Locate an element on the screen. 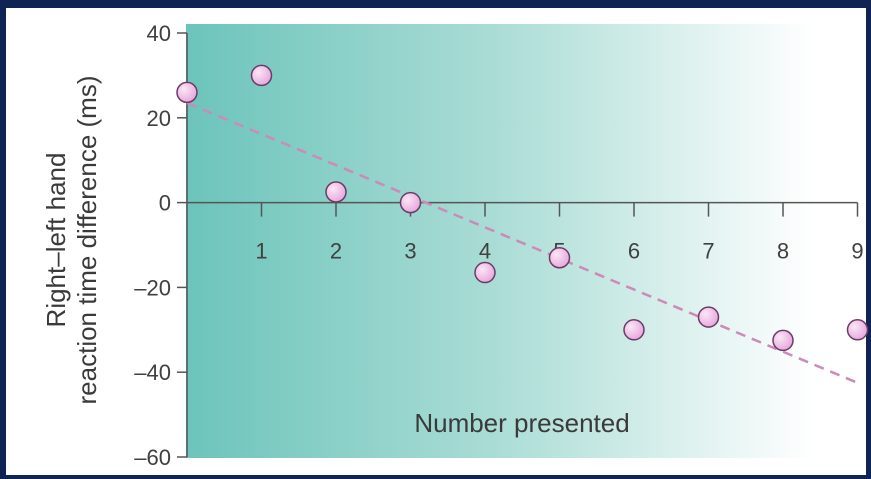 Image resolution: width=871 pixels, height=479 pixels. y-tick-label: 0 is located at coordinates (165, 203).